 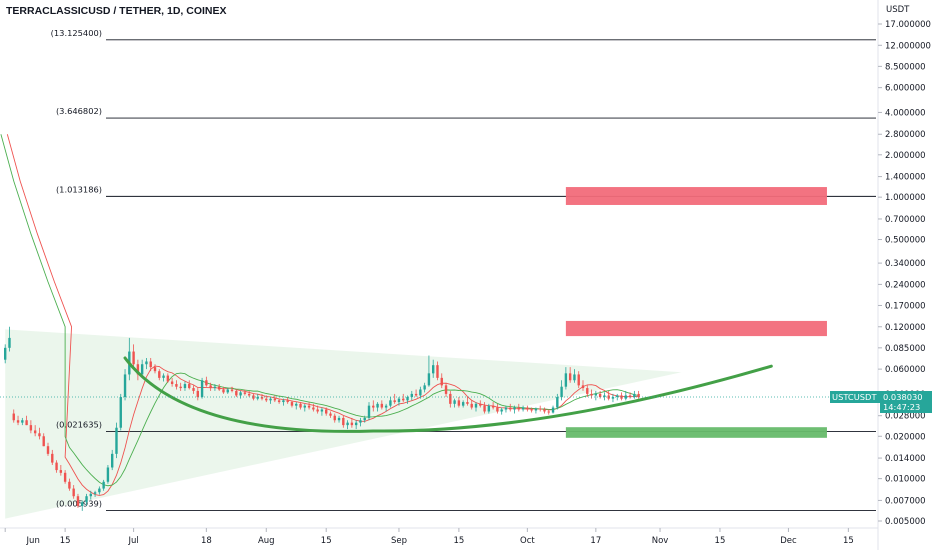 What do you see at coordinates (905, 459) in the screenshot?
I see `price-axis-label: 0.014000` at bounding box center [905, 459].